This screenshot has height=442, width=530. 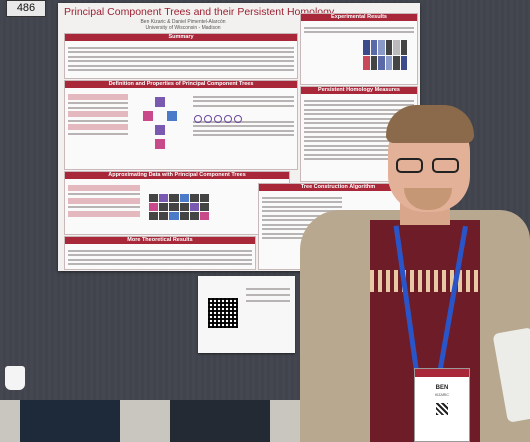 I want to click on section-persistent: Persistent Homology Measures, so click(x=359, y=134).